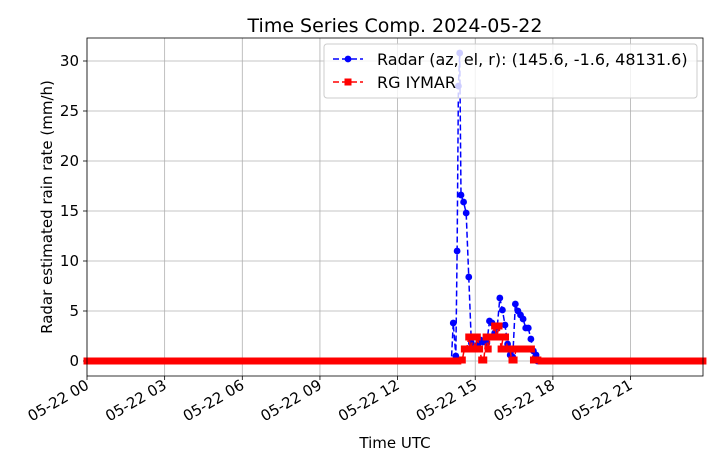 This screenshot has width=720, height=468. I want to click on y-tick-label: 15, so click(69, 211).